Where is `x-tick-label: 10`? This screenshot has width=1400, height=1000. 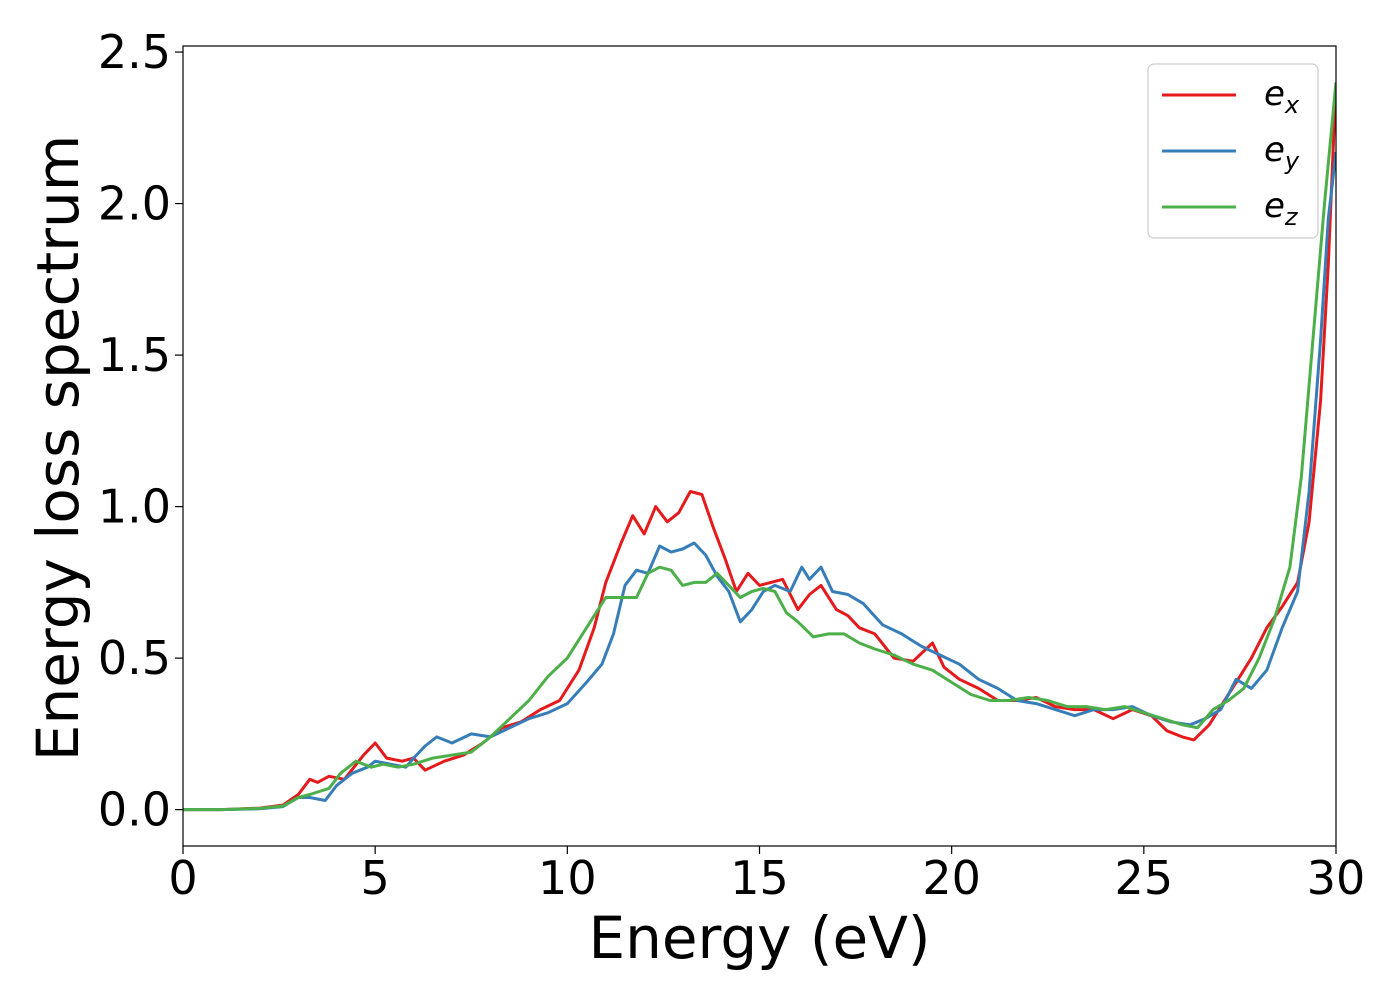
x-tick-label: 10 is located at coordinates (567, 878).